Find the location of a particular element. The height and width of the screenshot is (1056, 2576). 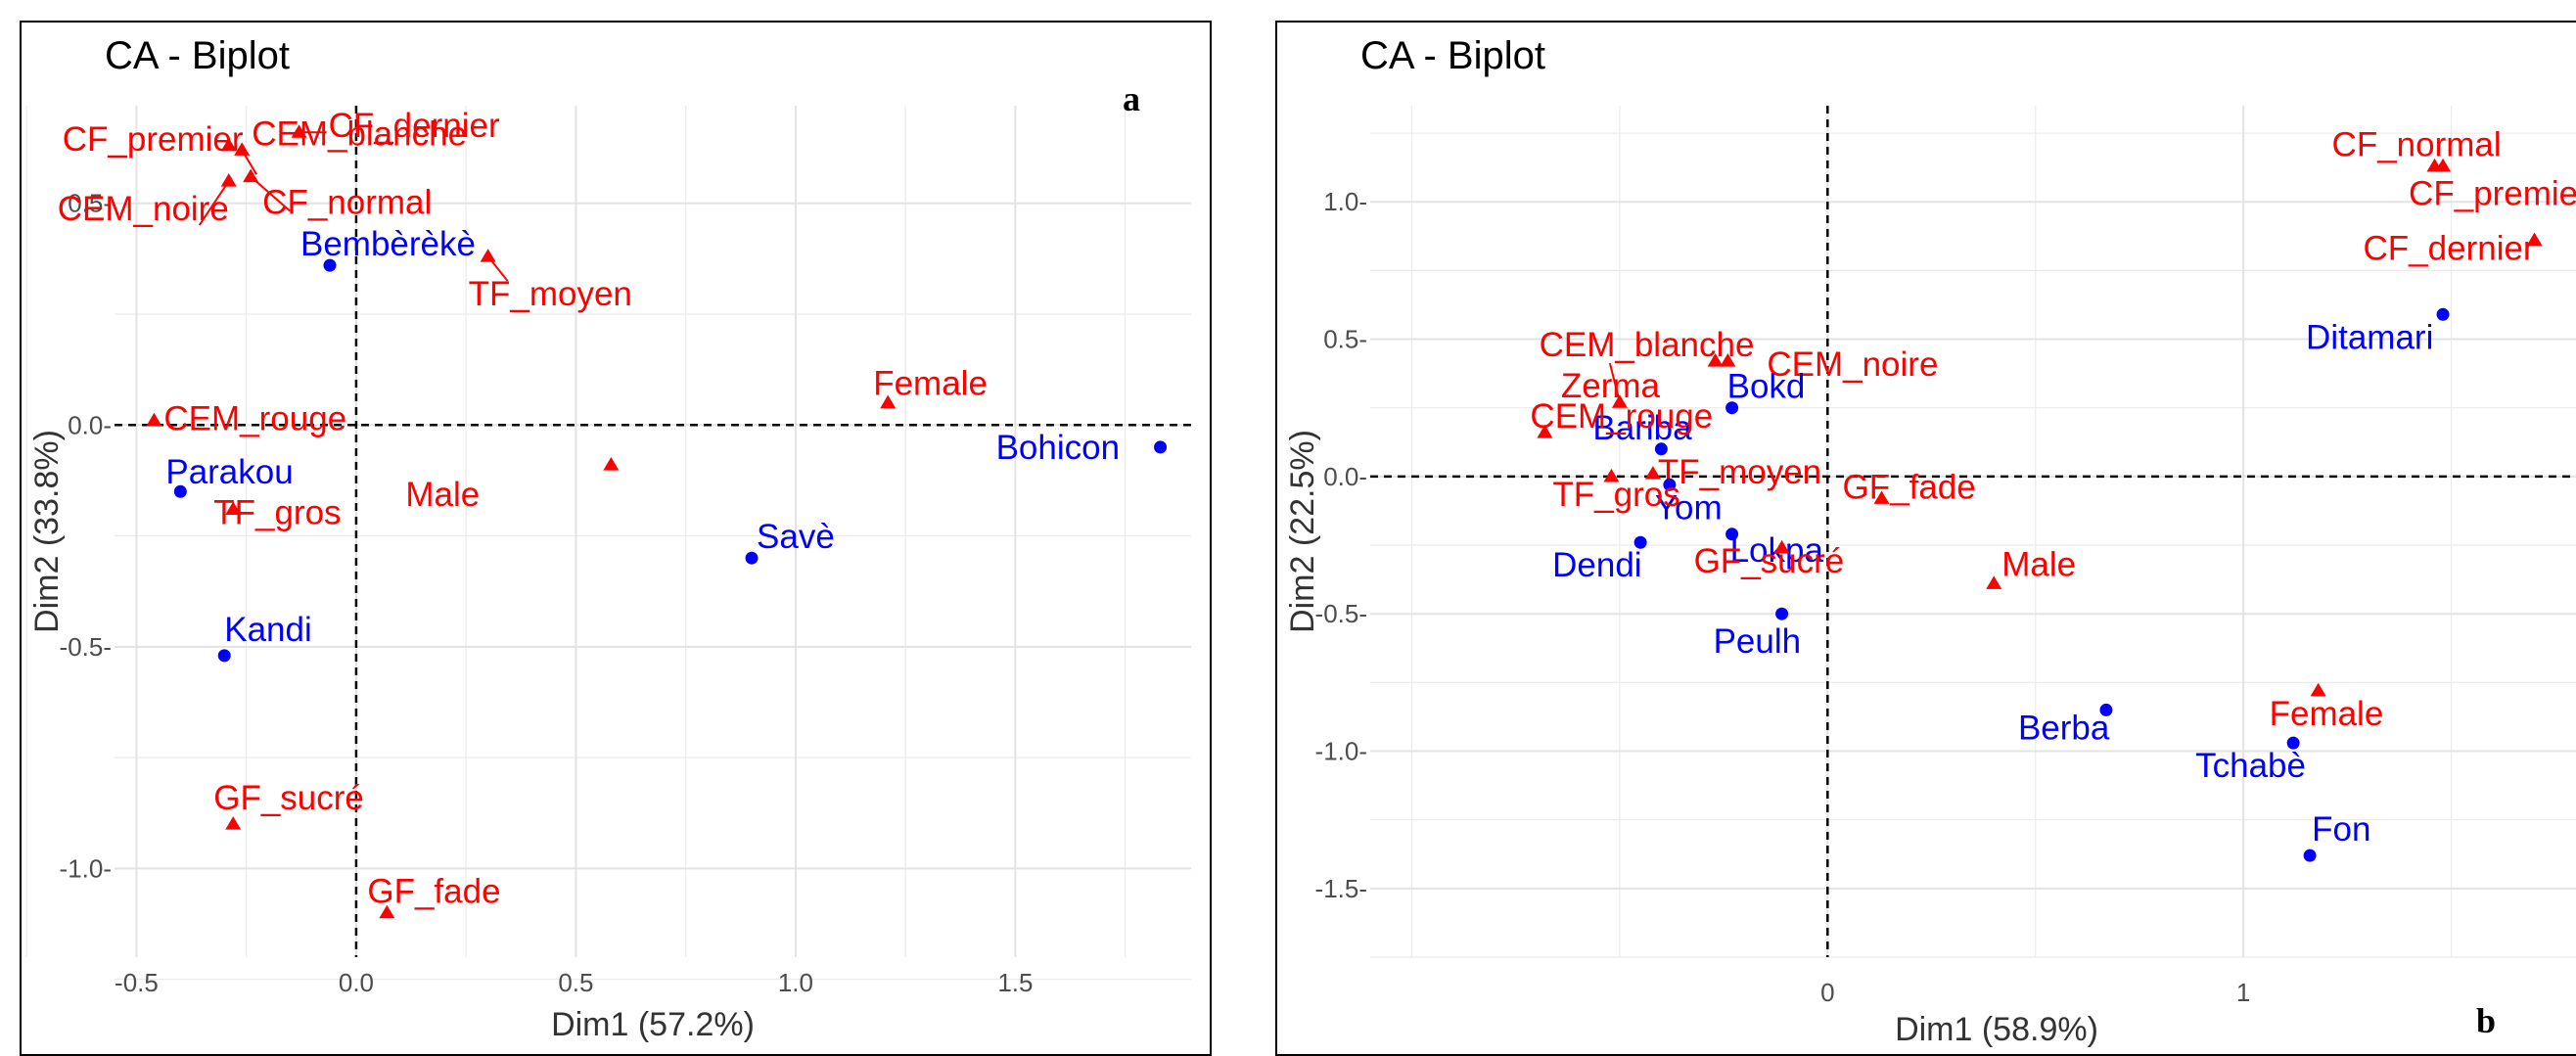

point-label: Kandi is located at coordinates (268, 630).